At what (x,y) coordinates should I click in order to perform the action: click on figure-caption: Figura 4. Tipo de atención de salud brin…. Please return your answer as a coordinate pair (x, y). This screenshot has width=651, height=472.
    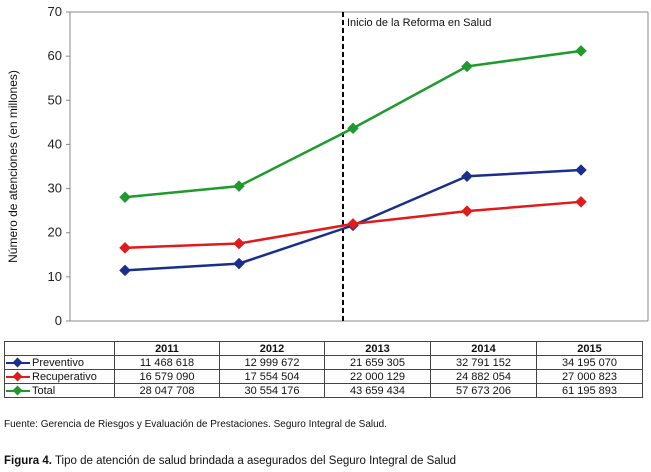
    Looking at the image, I should click on (230, 461).